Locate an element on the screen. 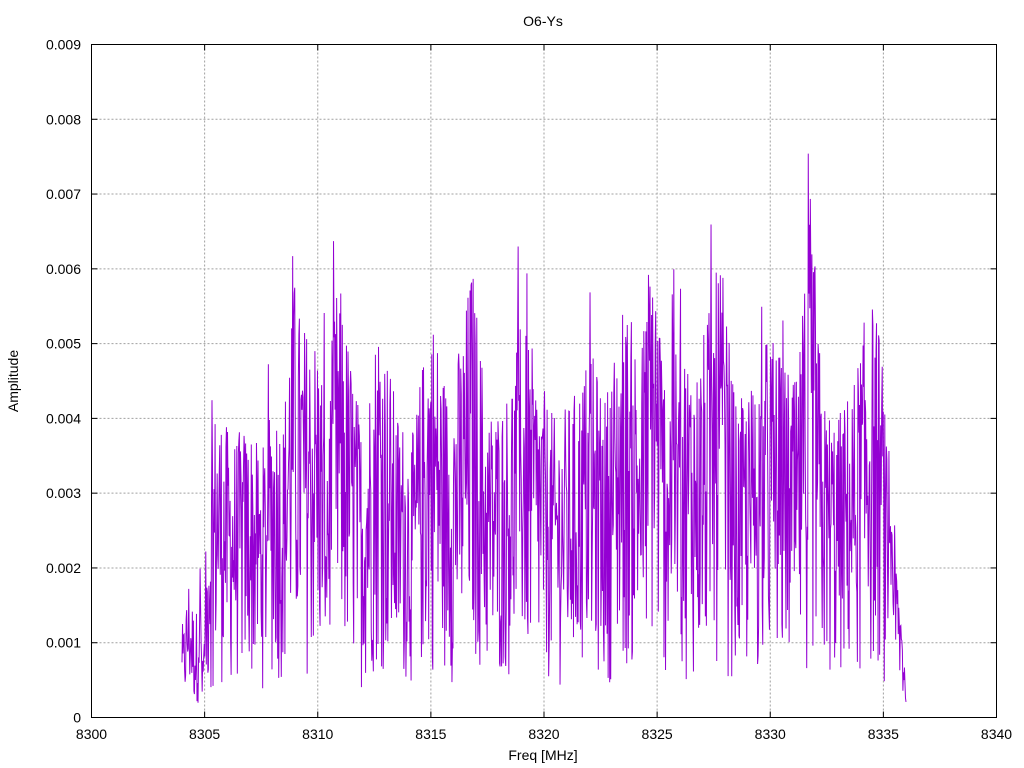  y-tick-label: 0.001 is located at coordinates (63, 643).